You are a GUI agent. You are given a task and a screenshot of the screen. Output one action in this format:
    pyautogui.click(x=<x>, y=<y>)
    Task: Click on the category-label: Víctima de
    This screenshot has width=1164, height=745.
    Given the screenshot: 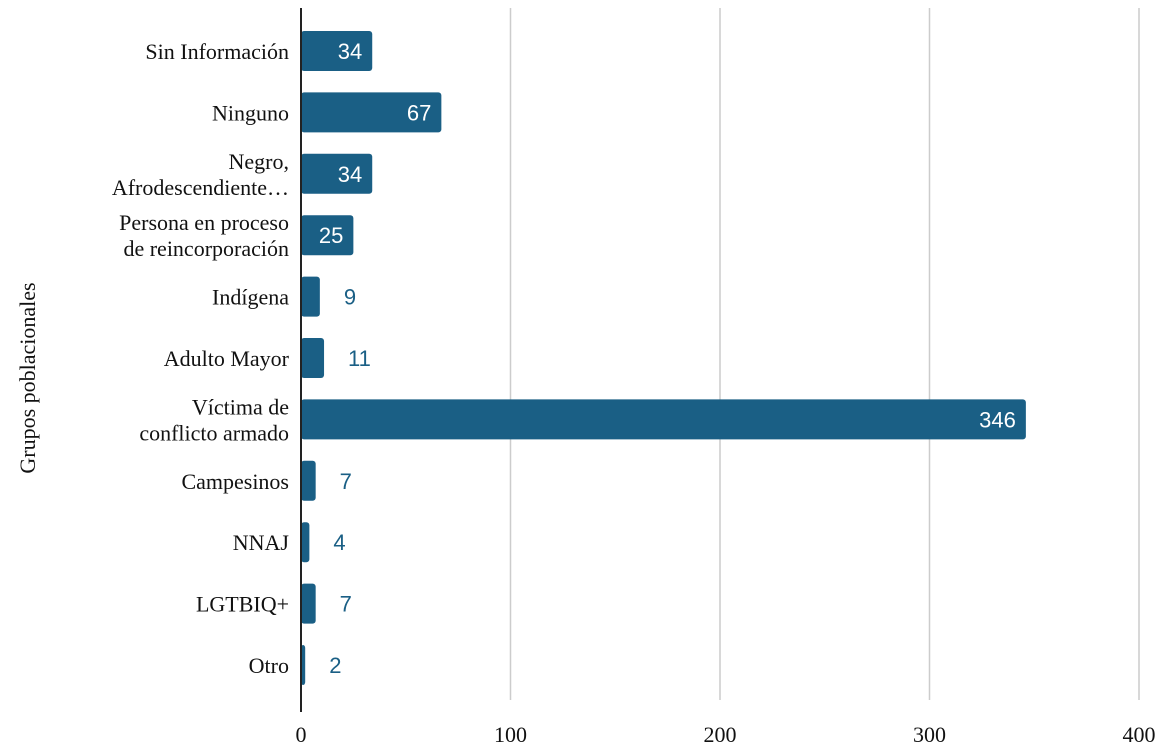 What is the action you would take?
    pyautogui.click(x=240, y=406)
    